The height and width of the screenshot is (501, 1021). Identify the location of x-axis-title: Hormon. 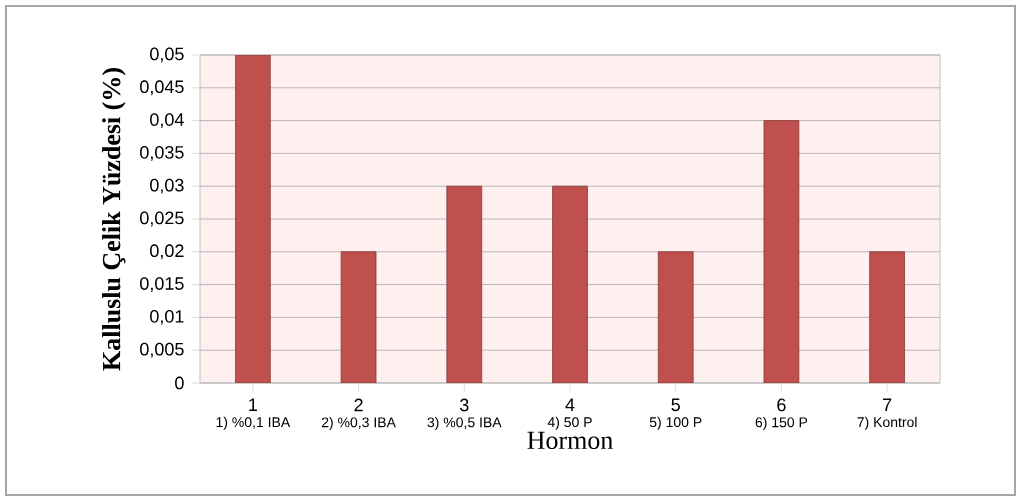
(570, 440).